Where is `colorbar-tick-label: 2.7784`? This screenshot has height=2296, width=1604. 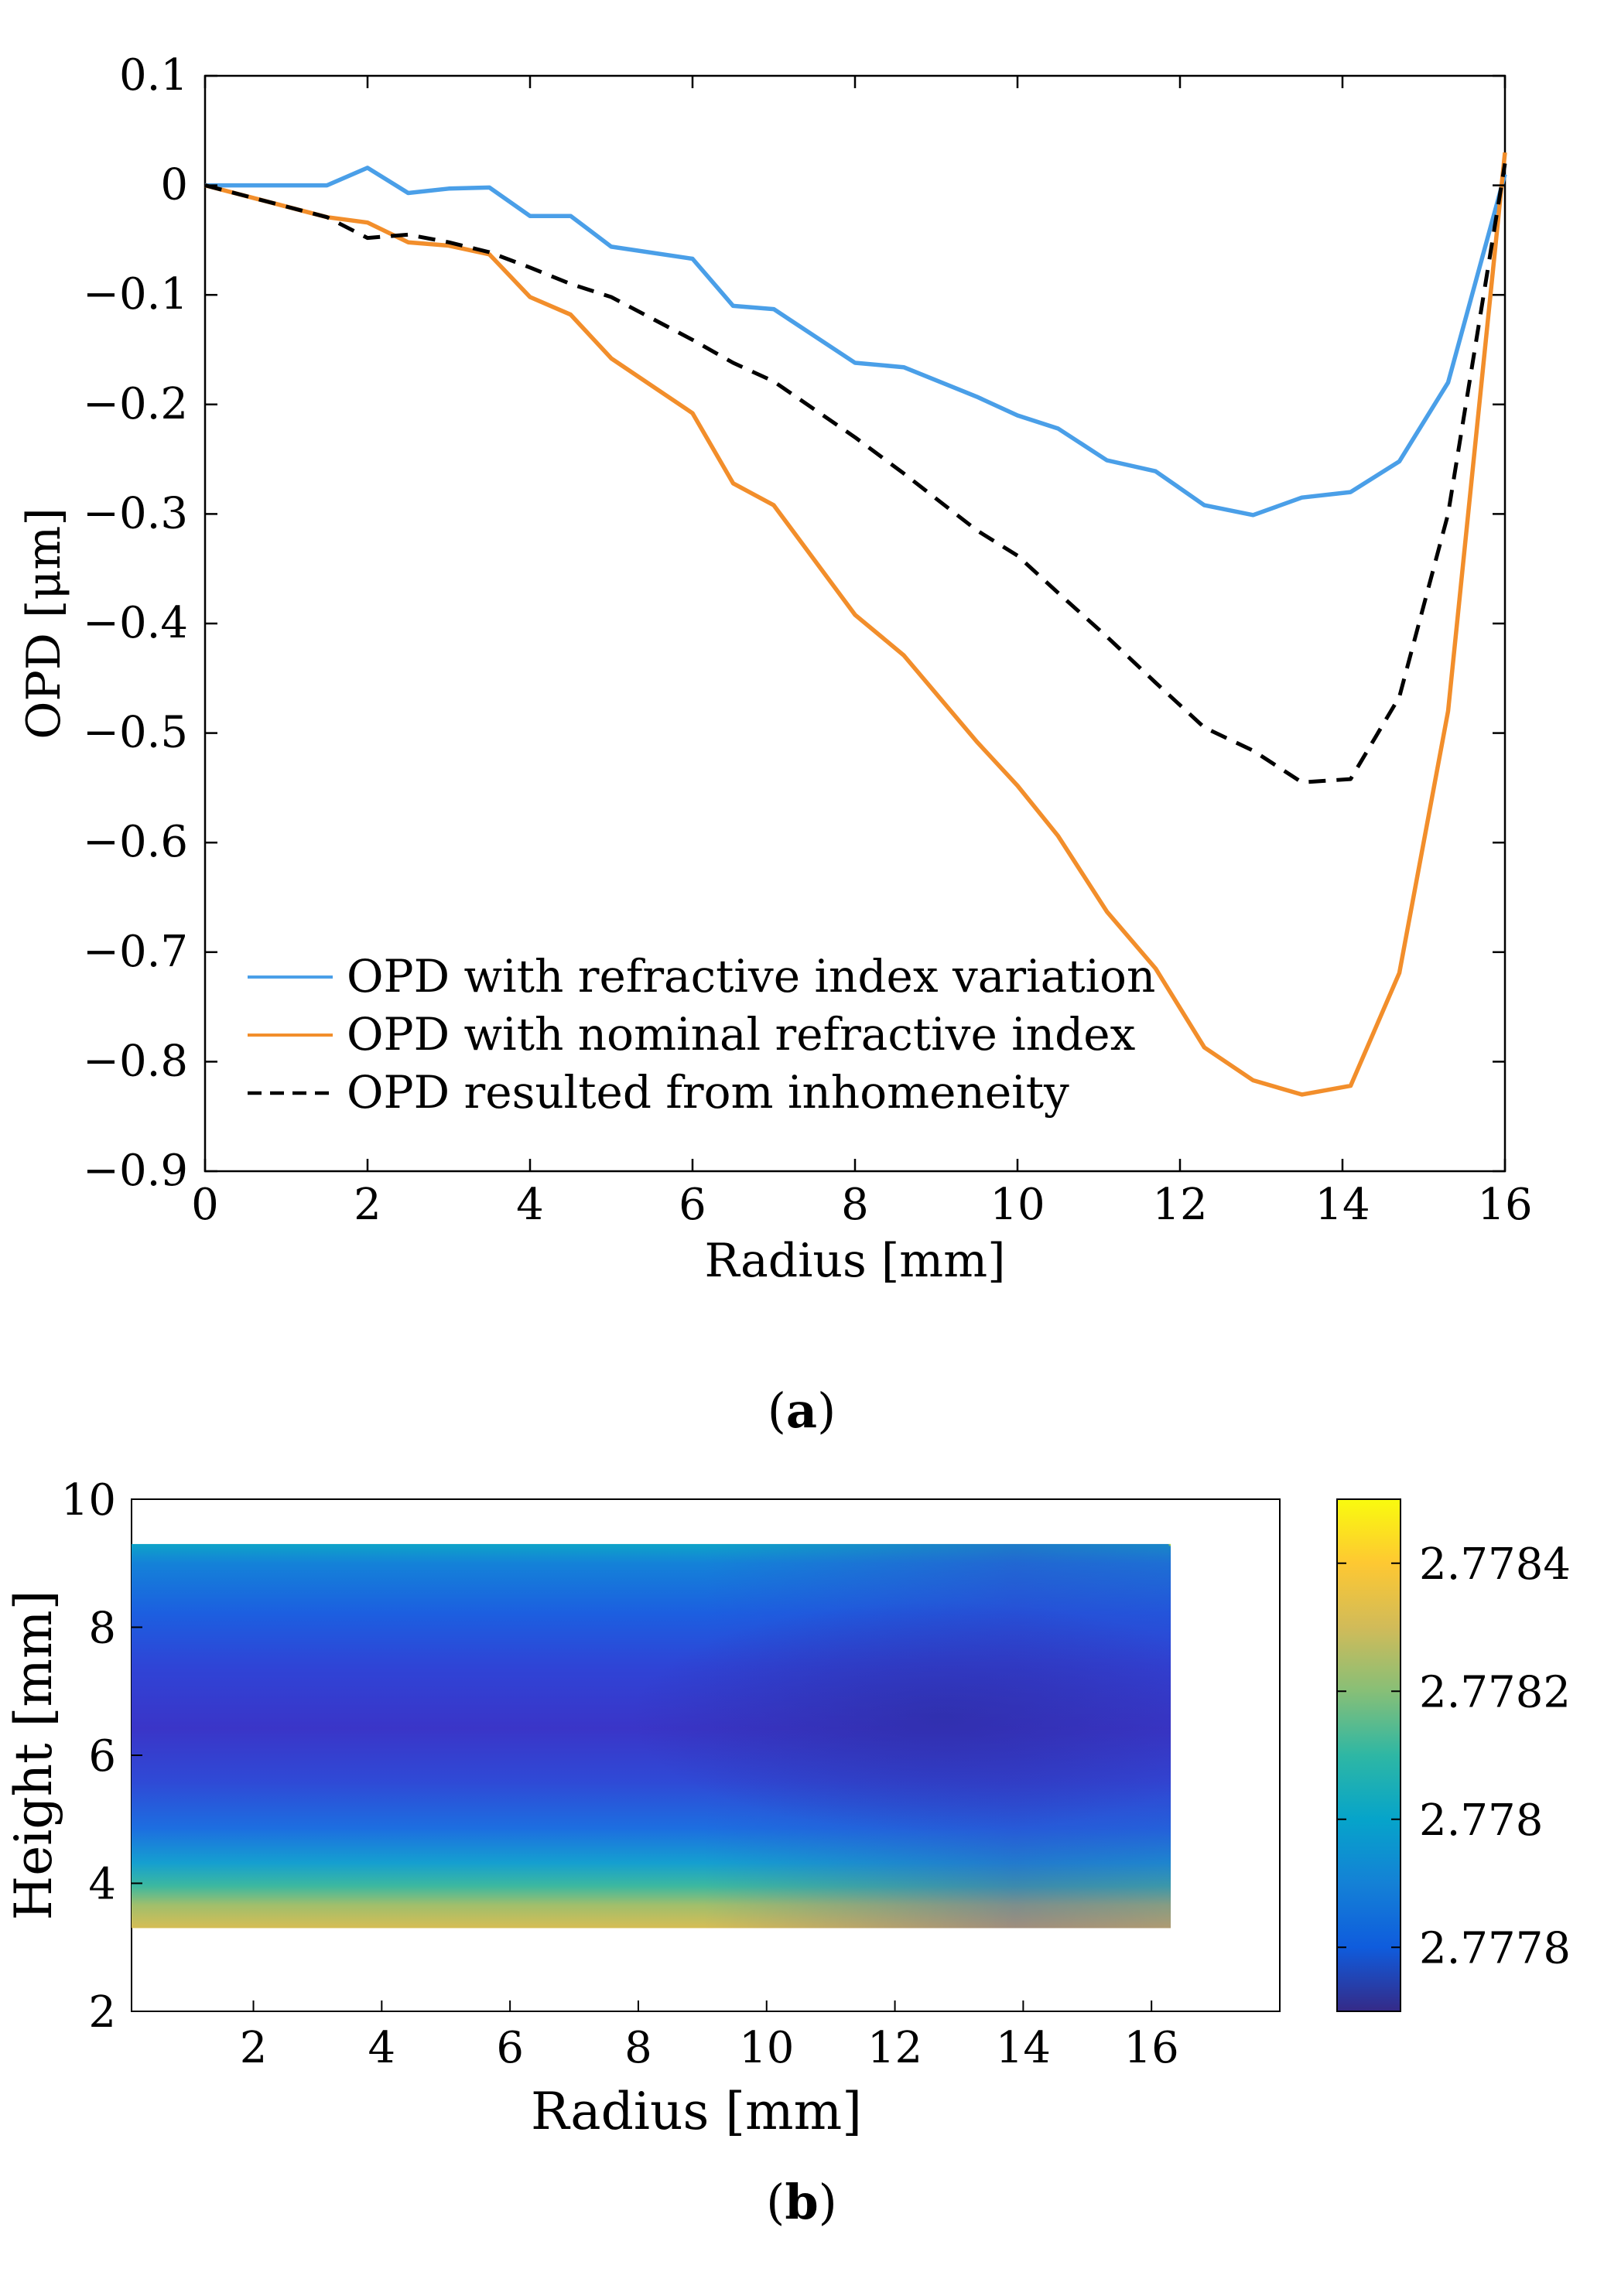 colorbar-tick-label: 2.7784 is located at coordinates (1495, 1565).